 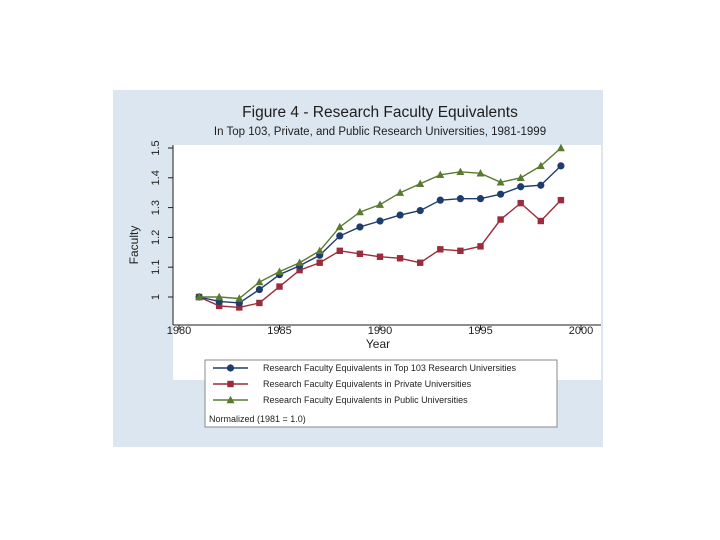 What do you see at coordinates (279, 331) in the screenshot?
I see `x-tick-label: 1985` at bounding box center [279, 331].